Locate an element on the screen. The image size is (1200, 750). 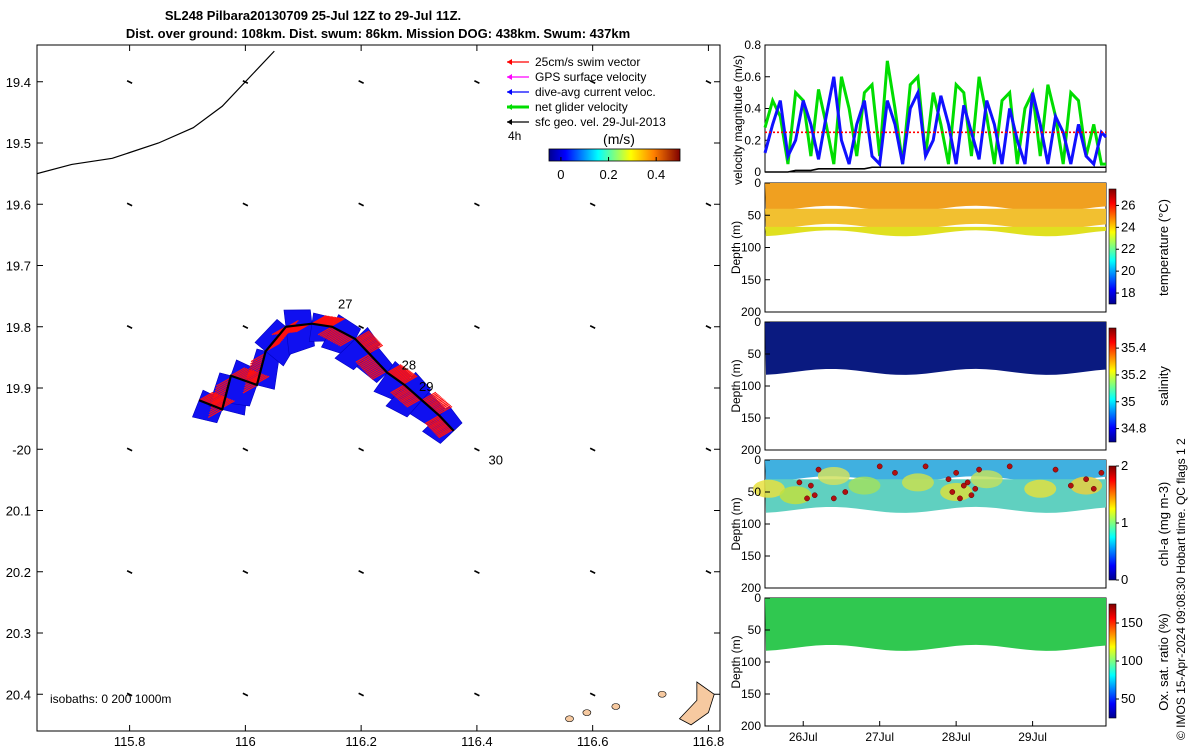
colorbar-tick-label: 0.4 is located at coordinates (656, 174).